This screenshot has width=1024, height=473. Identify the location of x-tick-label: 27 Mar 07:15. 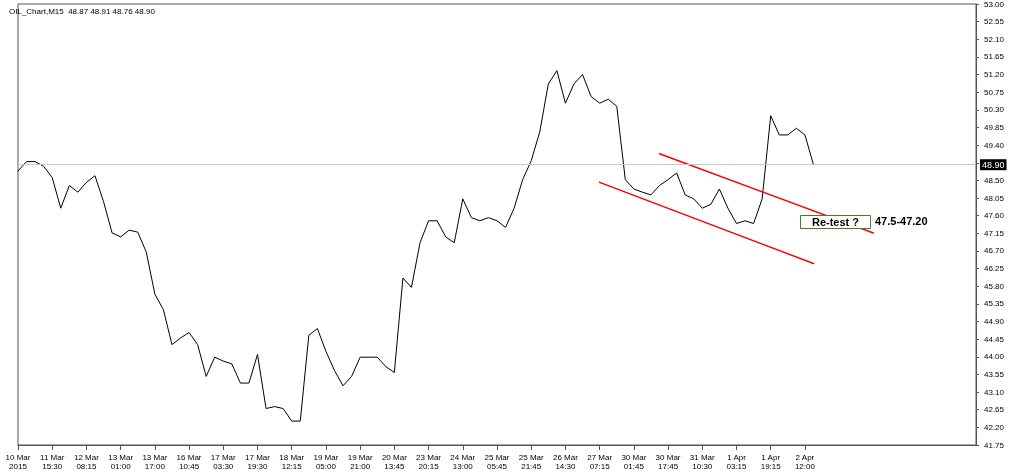
(600, 462).